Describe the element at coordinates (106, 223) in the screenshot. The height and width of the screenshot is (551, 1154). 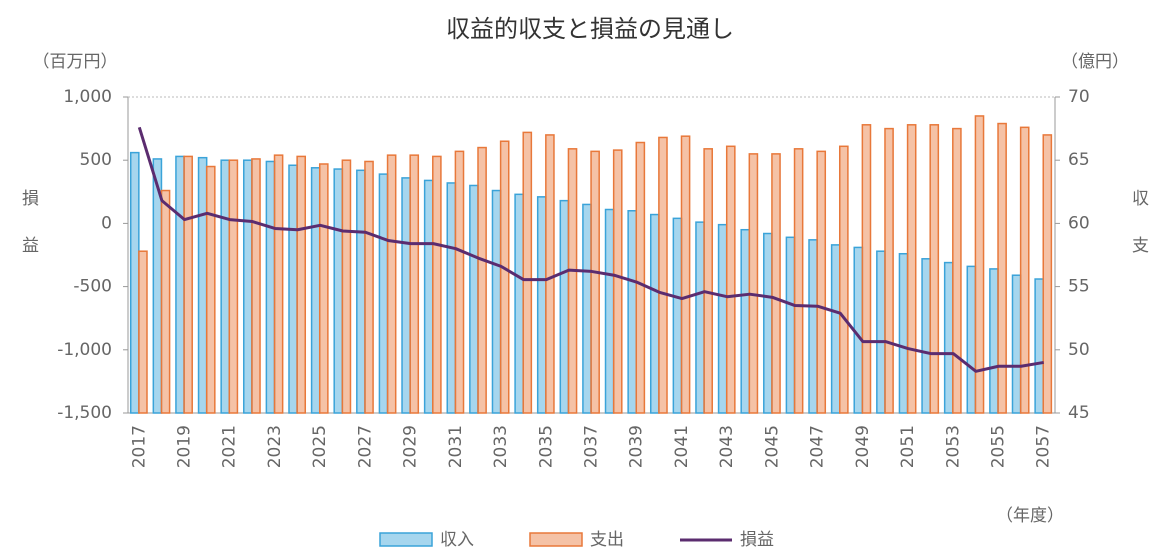
I see `y-tick-label: 0` at that location.